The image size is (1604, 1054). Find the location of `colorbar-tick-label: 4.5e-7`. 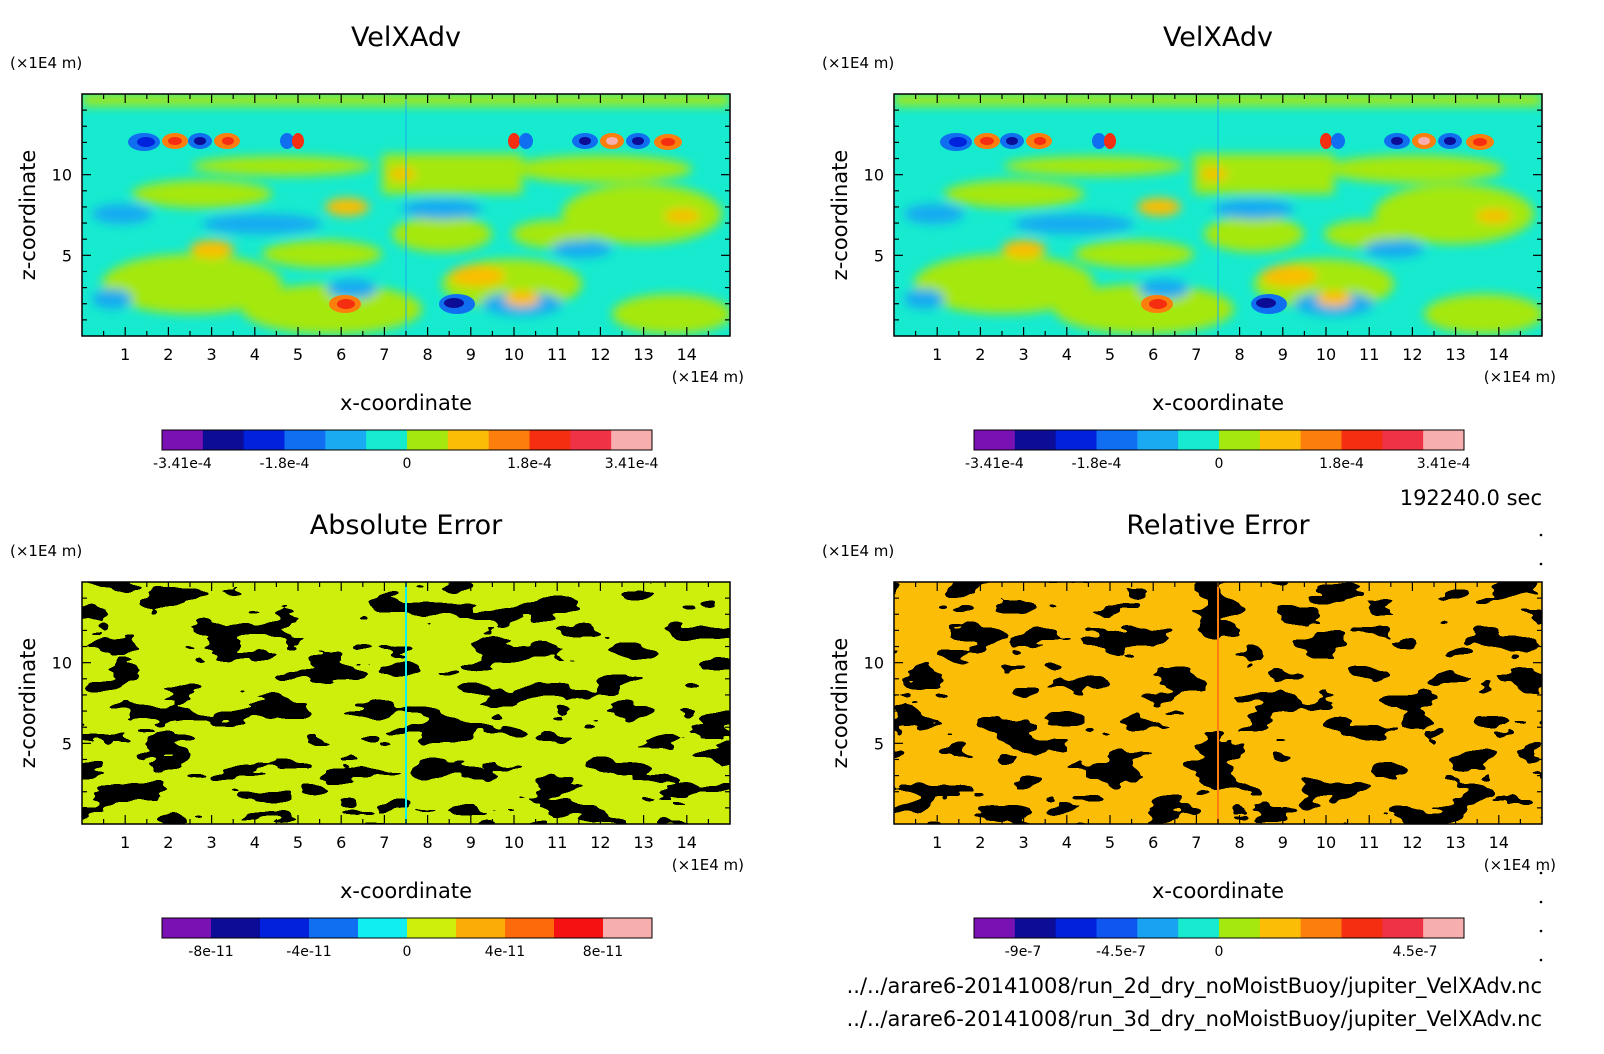

colorbar-tick-label: 4.5e-7 is located at coordinates (1415, 952).